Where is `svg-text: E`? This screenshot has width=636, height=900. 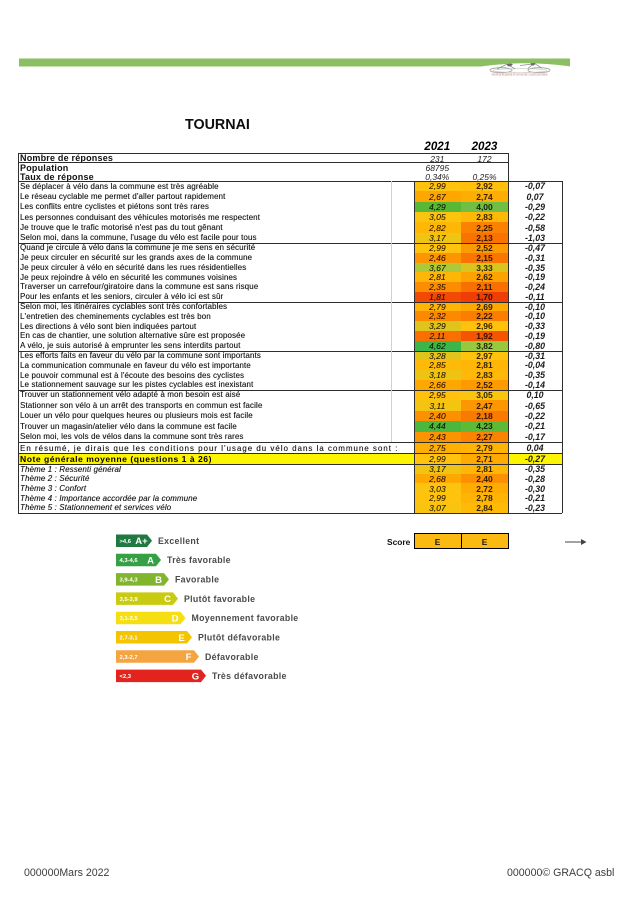 svg-text: E is located at coordinates (181, 638).